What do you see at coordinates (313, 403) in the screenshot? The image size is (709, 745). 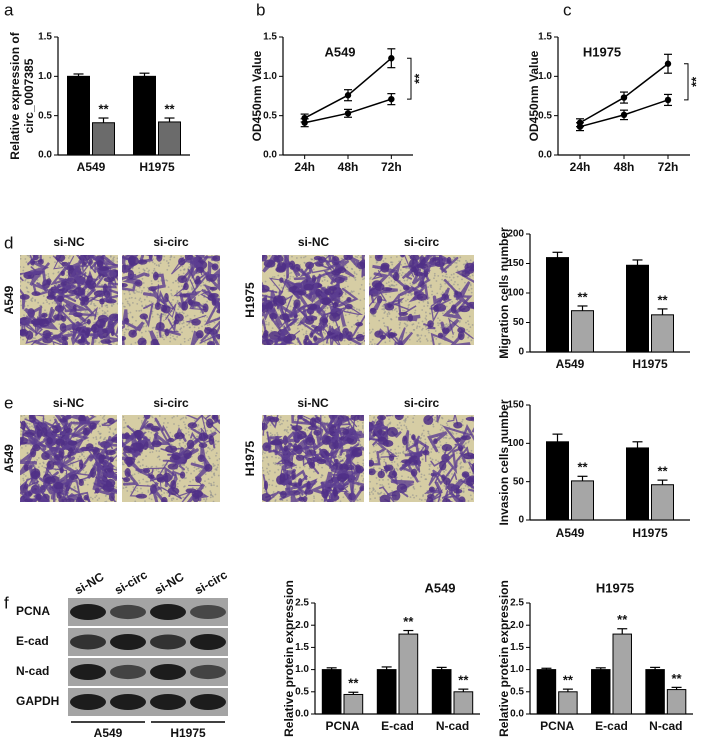 I see `column-label: si-NC` at bounding box center [313, 403].